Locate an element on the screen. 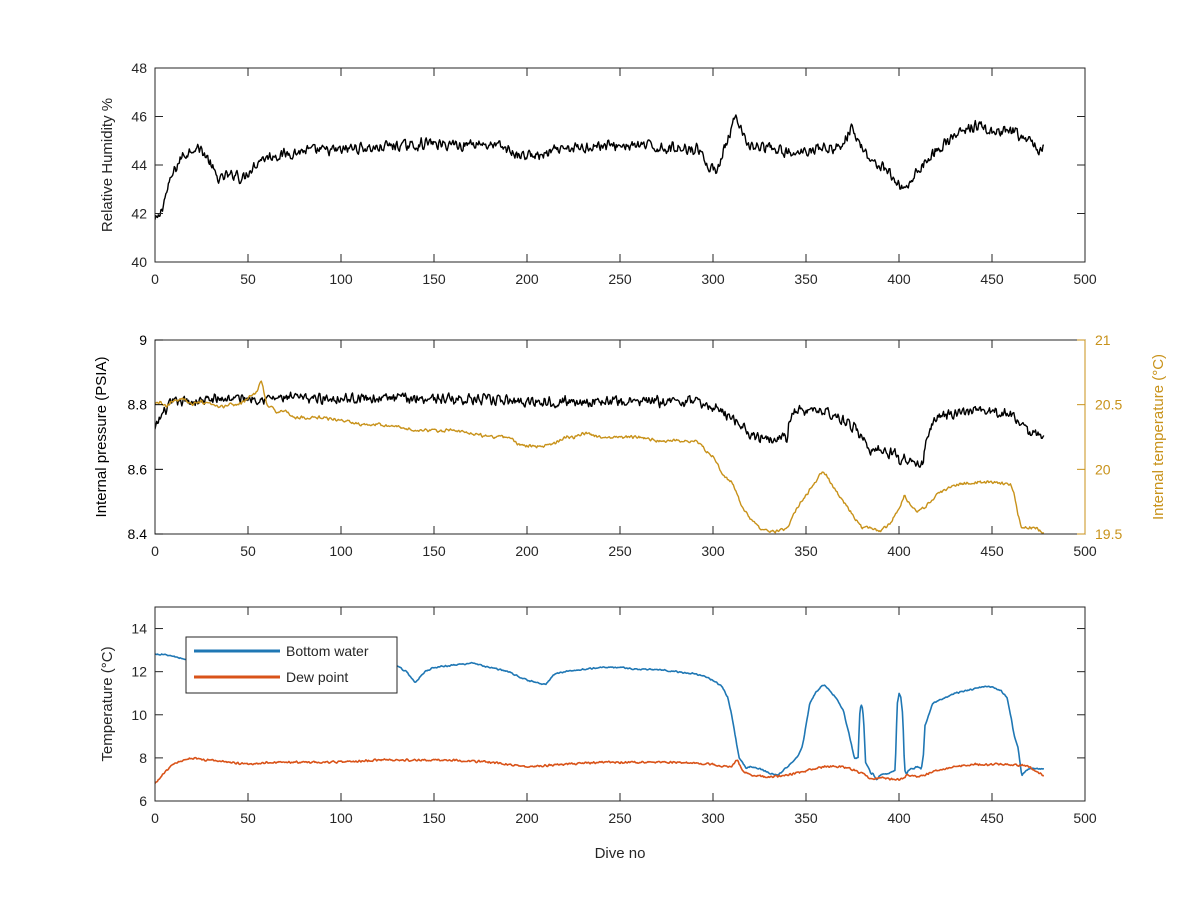 The height and width of the screenshot is (900, 1200). y-tick-label: 6 is located at coordinates (143, 801).